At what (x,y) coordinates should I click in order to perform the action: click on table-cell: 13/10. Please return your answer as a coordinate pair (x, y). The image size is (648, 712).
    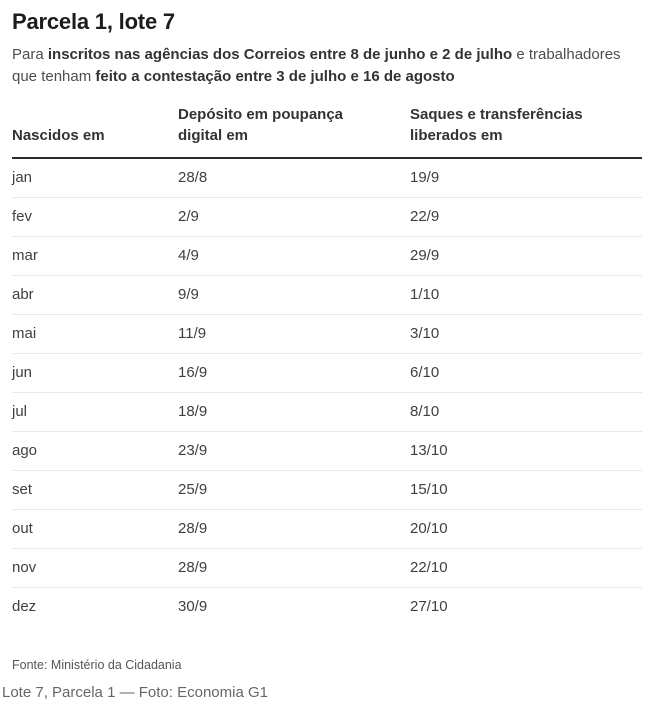
    Looking at the image, I should click on (526, 451).